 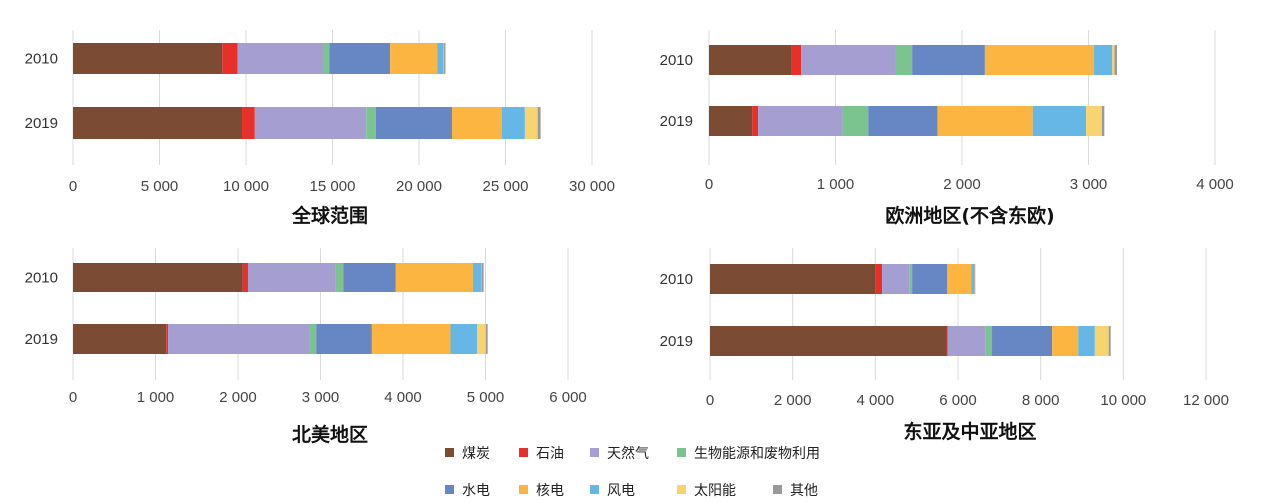 I want to click on bar-segment-solar-2010, so click(x=1113, y=60).